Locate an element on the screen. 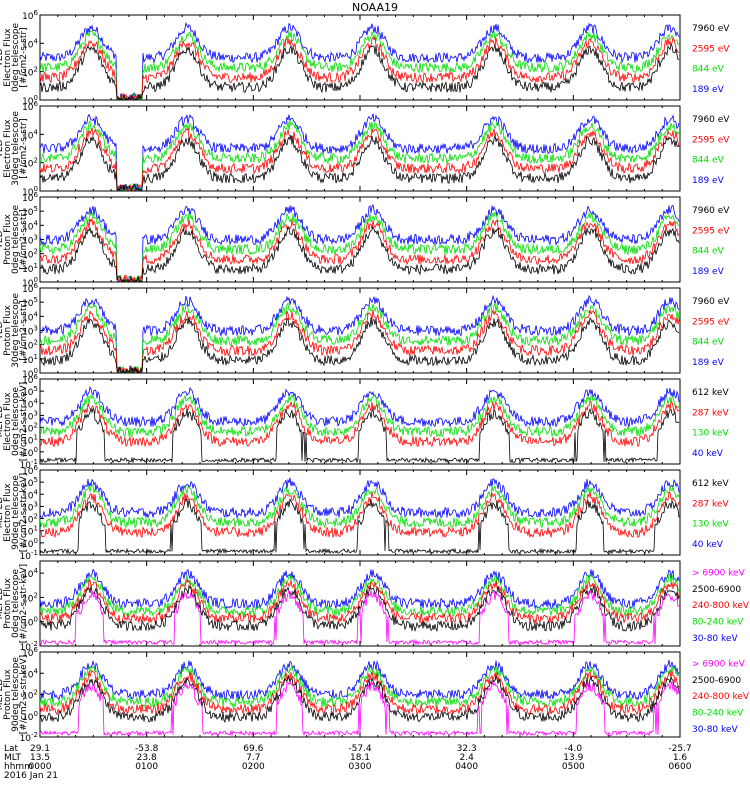  x-row-label: Lat is located at coordinates (11, 749).